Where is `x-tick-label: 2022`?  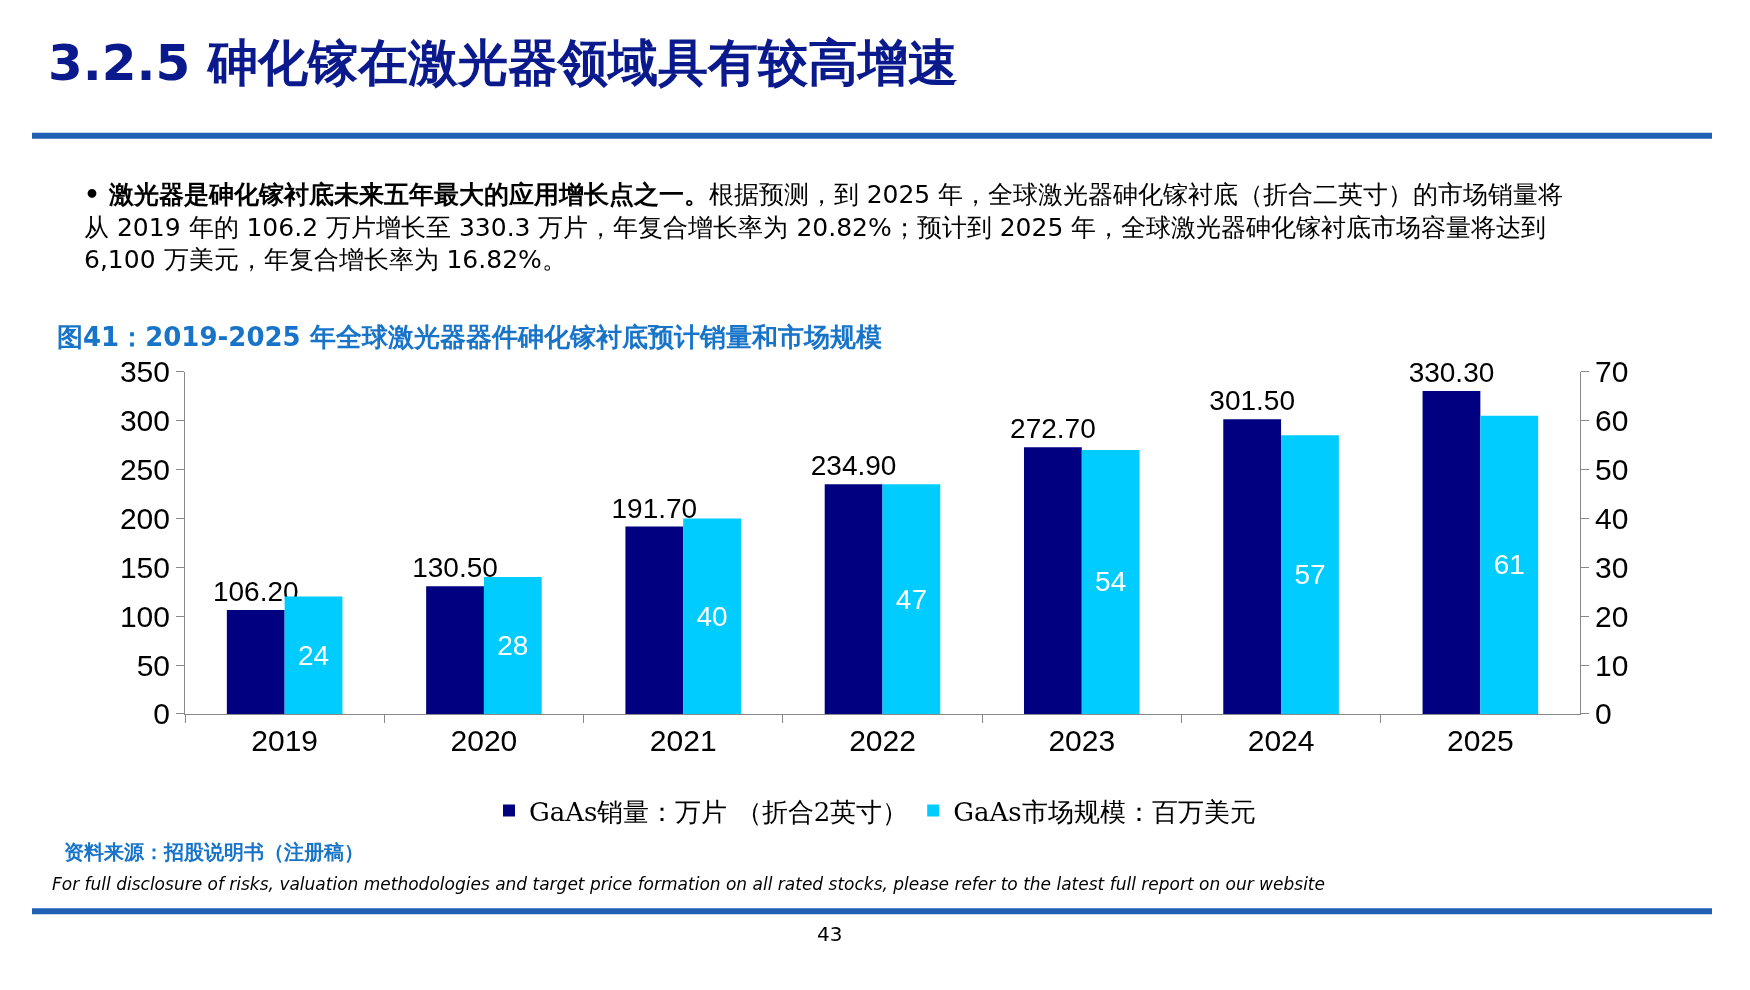 x-tick-label: 2022 is located at coordinates (882, 740).